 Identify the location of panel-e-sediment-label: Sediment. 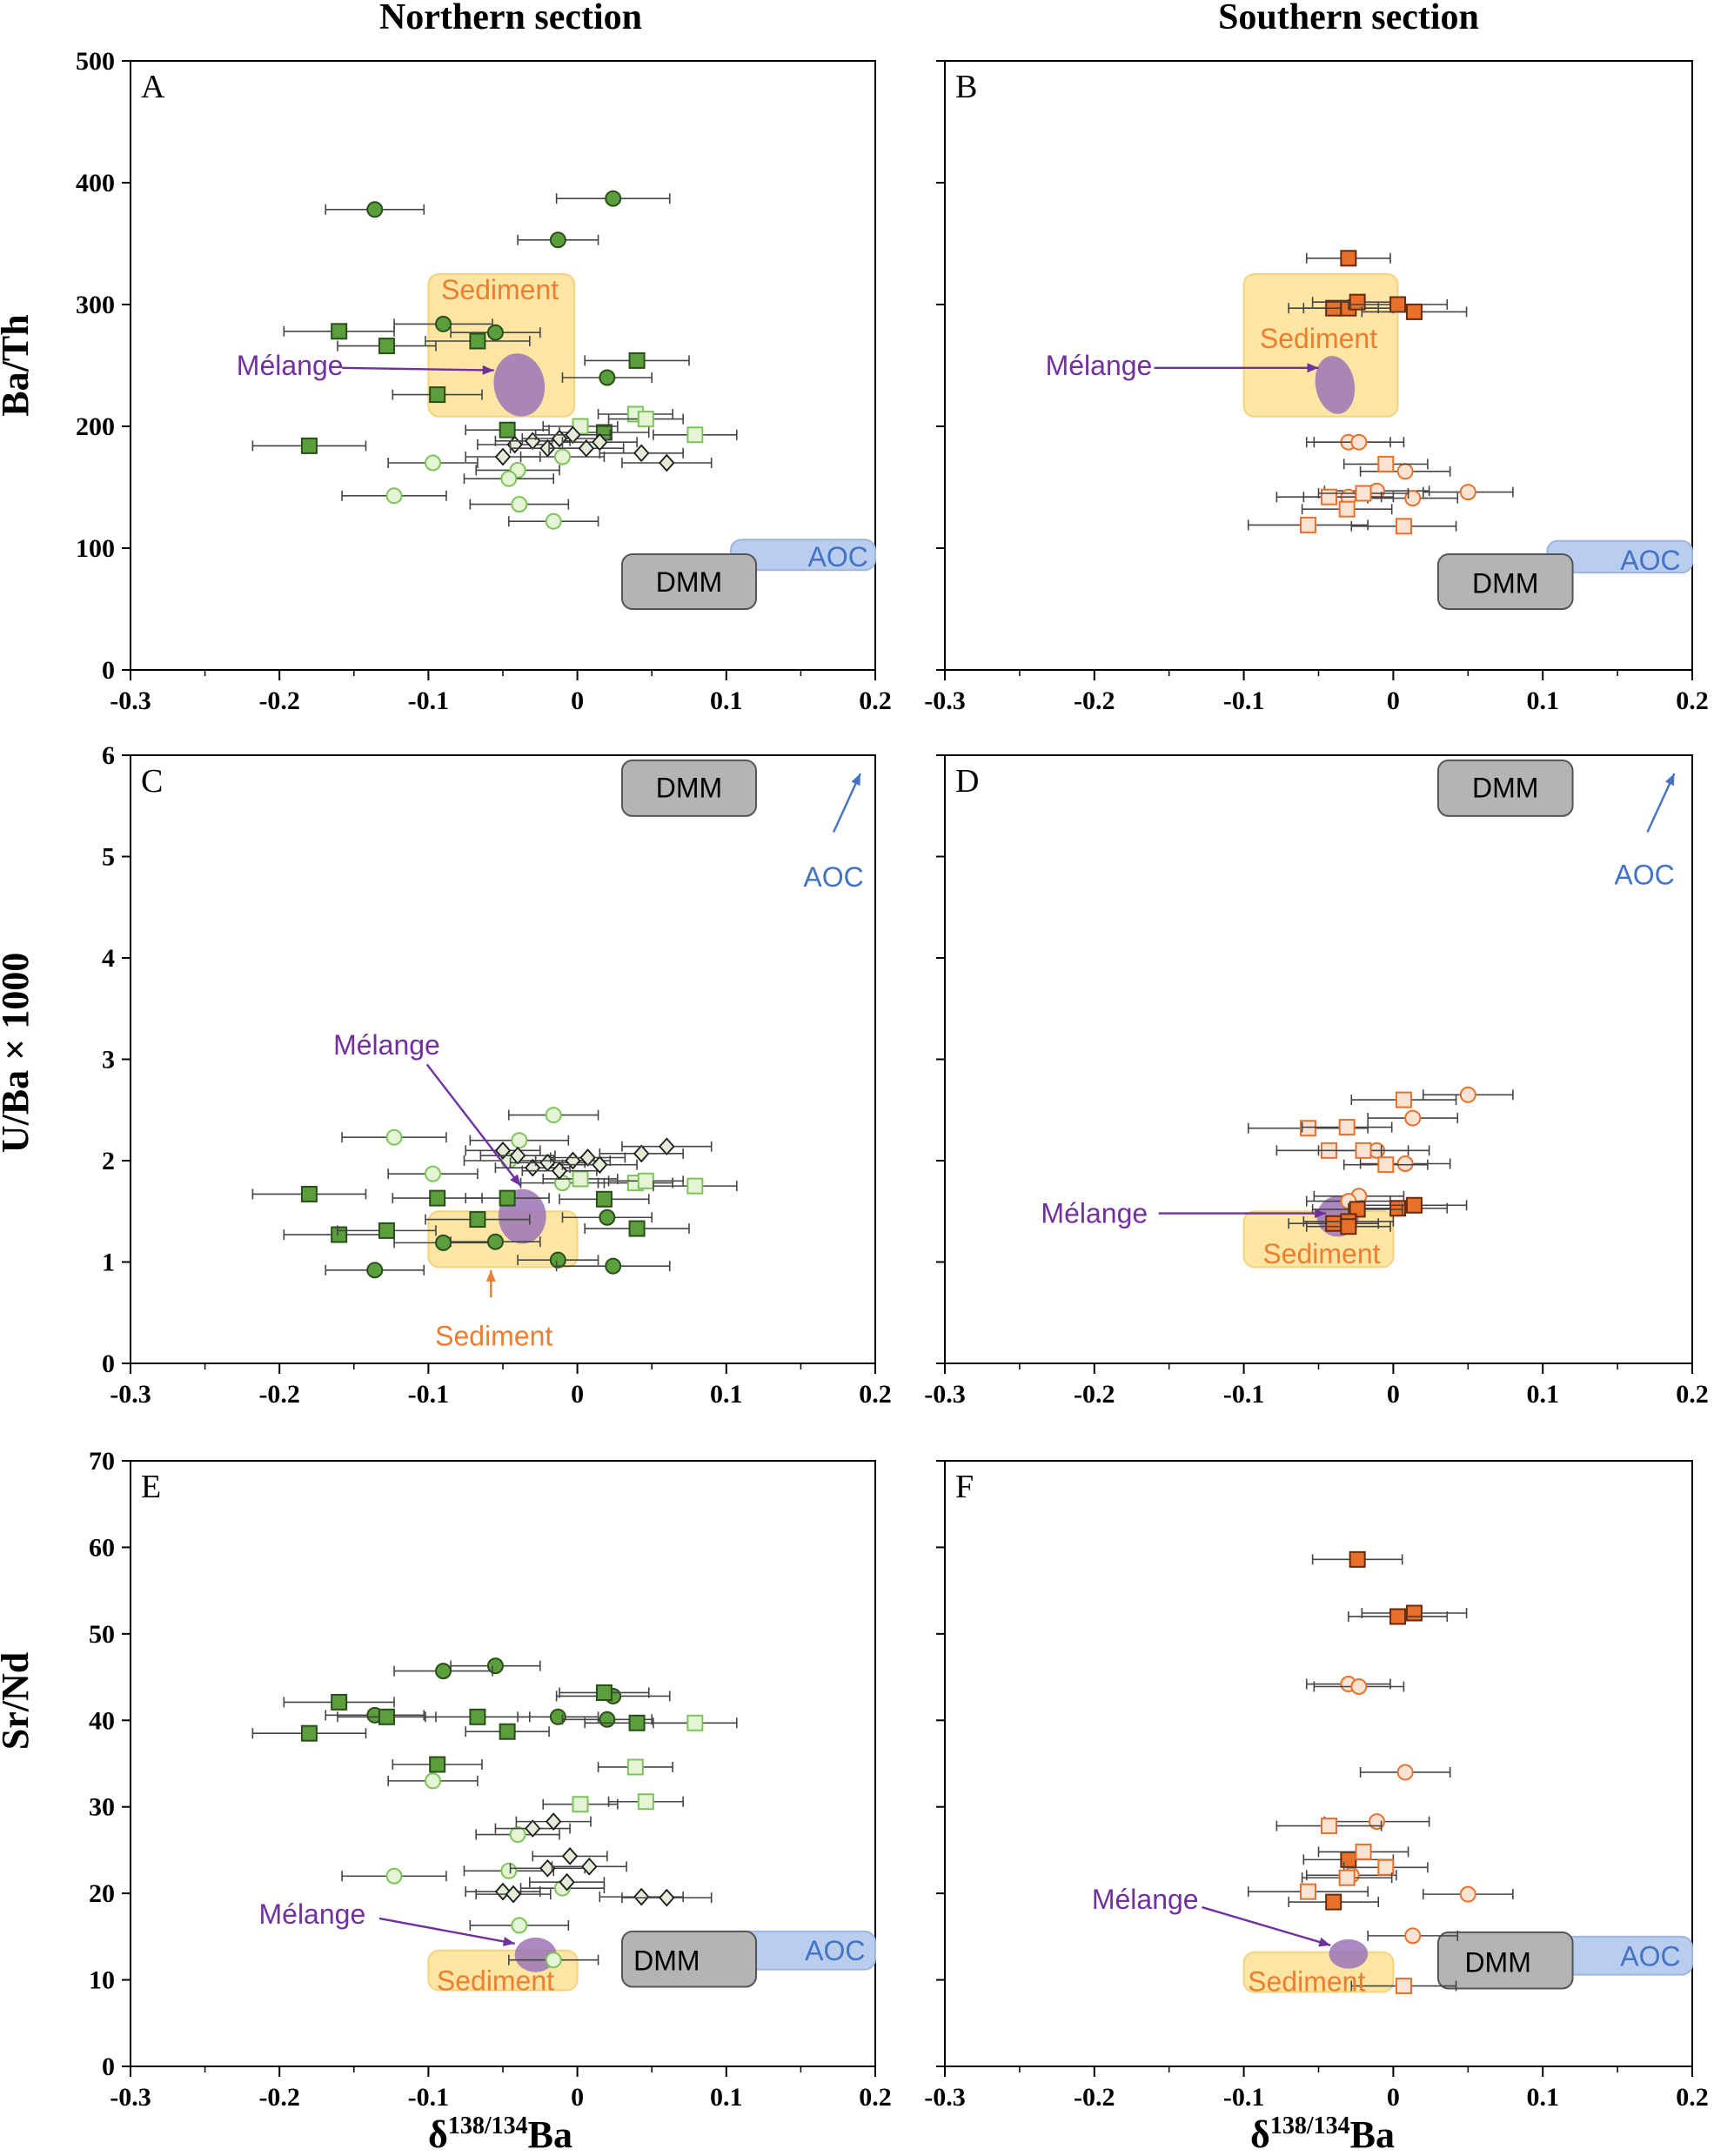
(495, 1981).